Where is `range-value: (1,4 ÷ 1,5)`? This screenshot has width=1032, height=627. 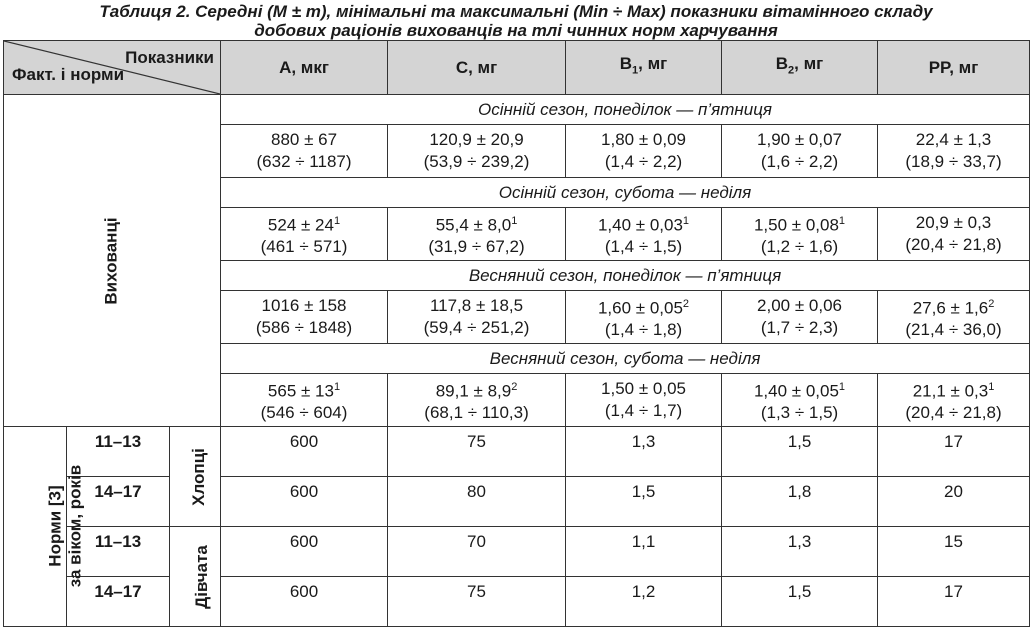 range-value: (1,4 ÷ 1,5) is located at coordinates (643, 247).